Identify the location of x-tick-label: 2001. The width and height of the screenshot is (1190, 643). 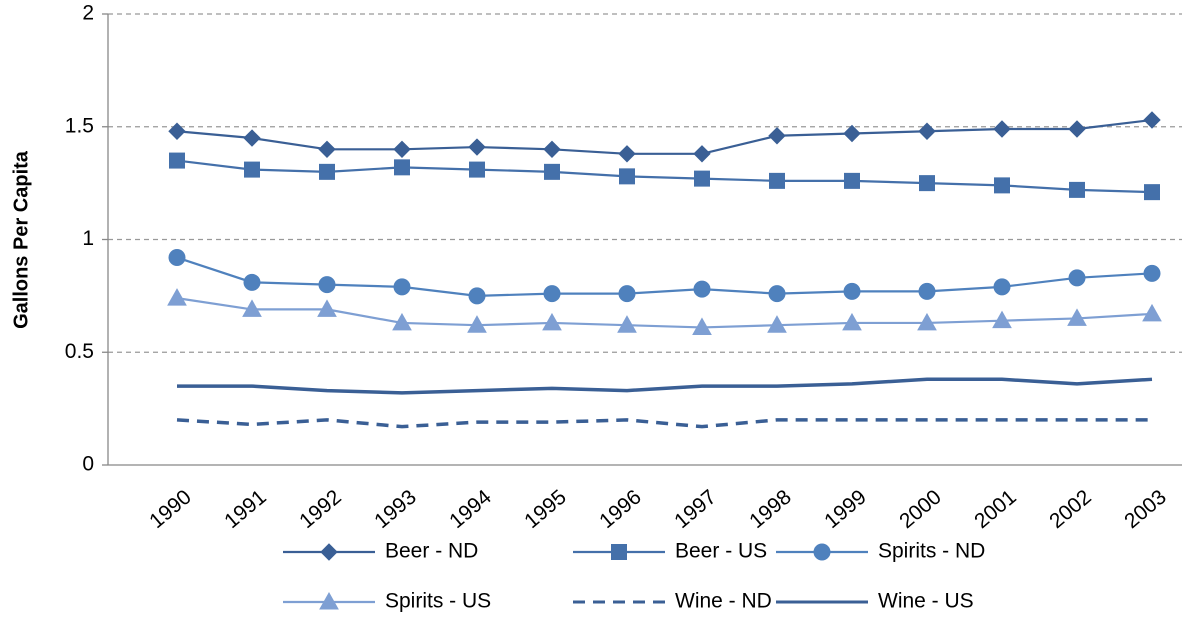
(995, 509).